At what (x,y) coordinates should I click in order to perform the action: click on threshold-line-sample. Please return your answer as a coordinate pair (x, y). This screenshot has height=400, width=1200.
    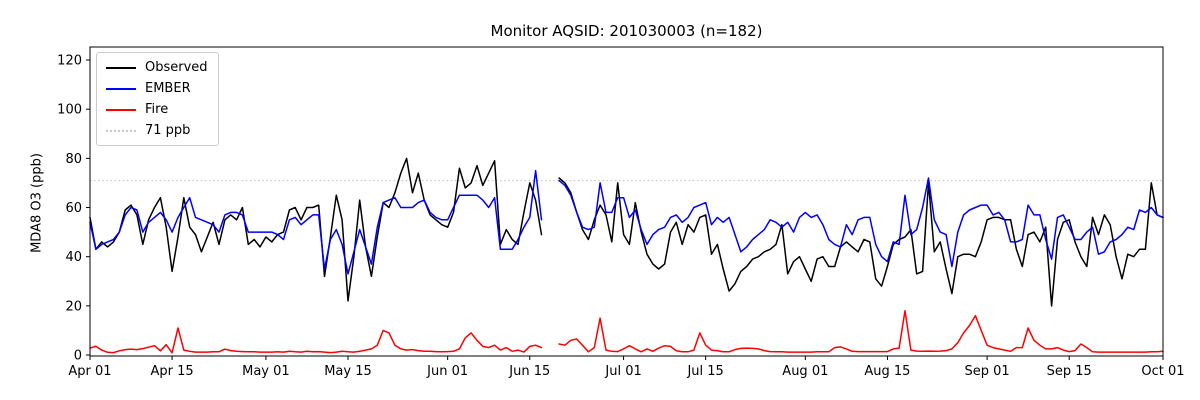
    Looking at the image, I should click on (121, 130).